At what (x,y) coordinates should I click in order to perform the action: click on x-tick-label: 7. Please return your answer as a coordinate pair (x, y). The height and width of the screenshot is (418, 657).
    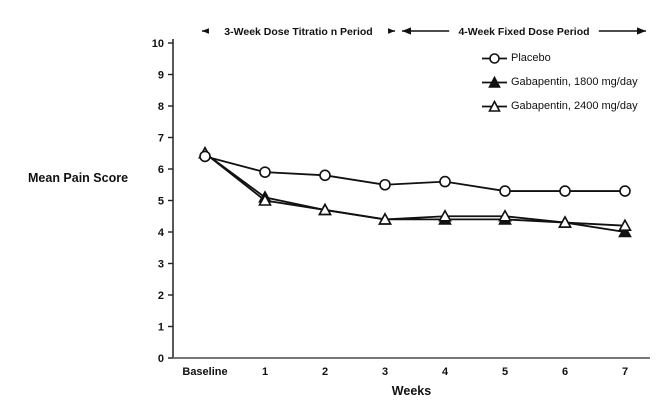
    Looking at the image, I should click on (625, 372).